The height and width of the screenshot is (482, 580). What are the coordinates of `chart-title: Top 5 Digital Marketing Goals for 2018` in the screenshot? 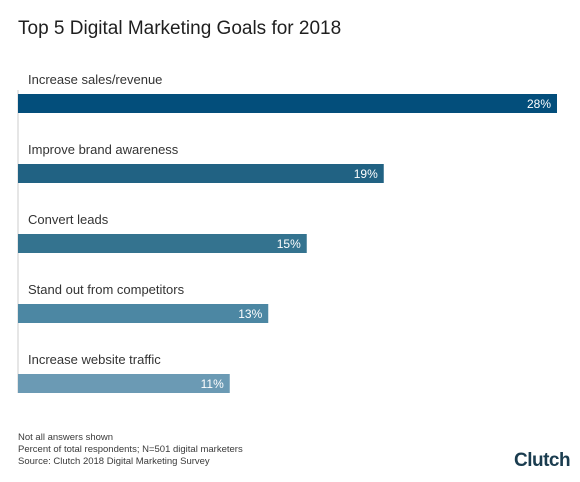 It's located at (180, 28).